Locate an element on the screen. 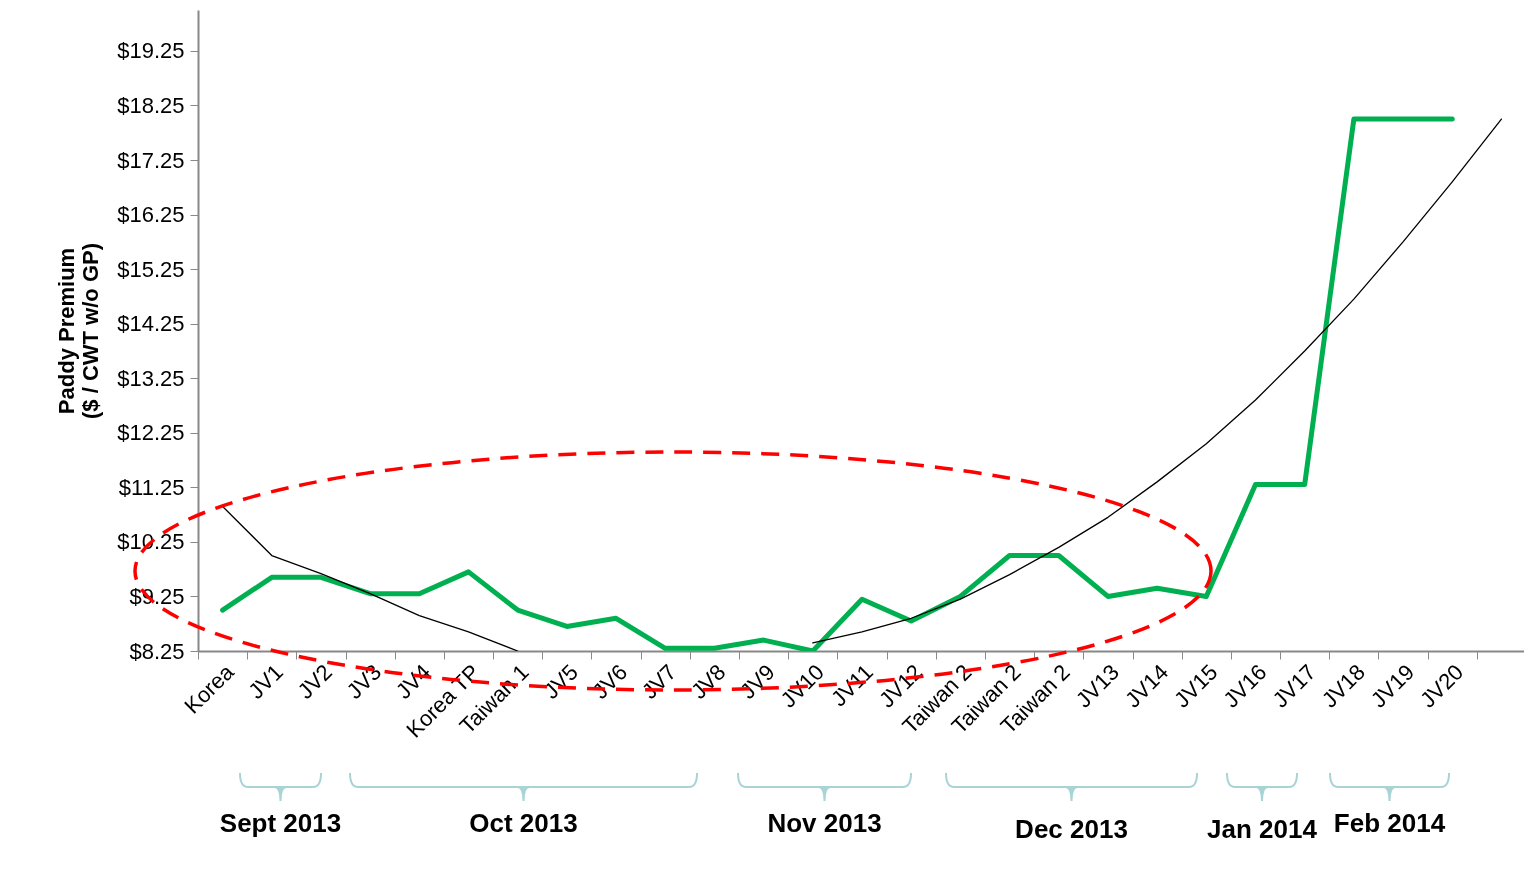 This screenshot has height=880, width=1524. y-tick-label: $13.25 is located at coordinates (151, 378).